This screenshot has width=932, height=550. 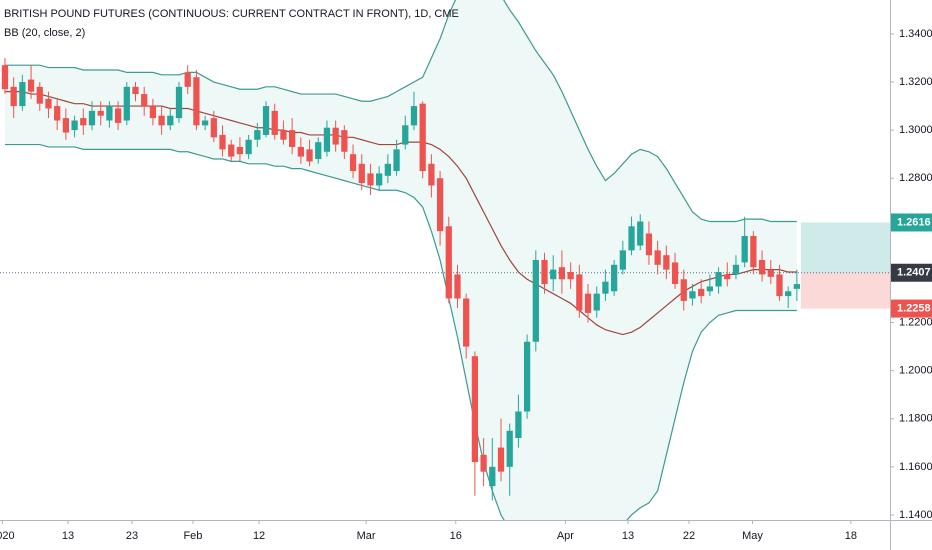 What do you see at coordinates (914, 308) in the screenshot?
I see `price-label: 1.2258` at bounding box center [914, 308].